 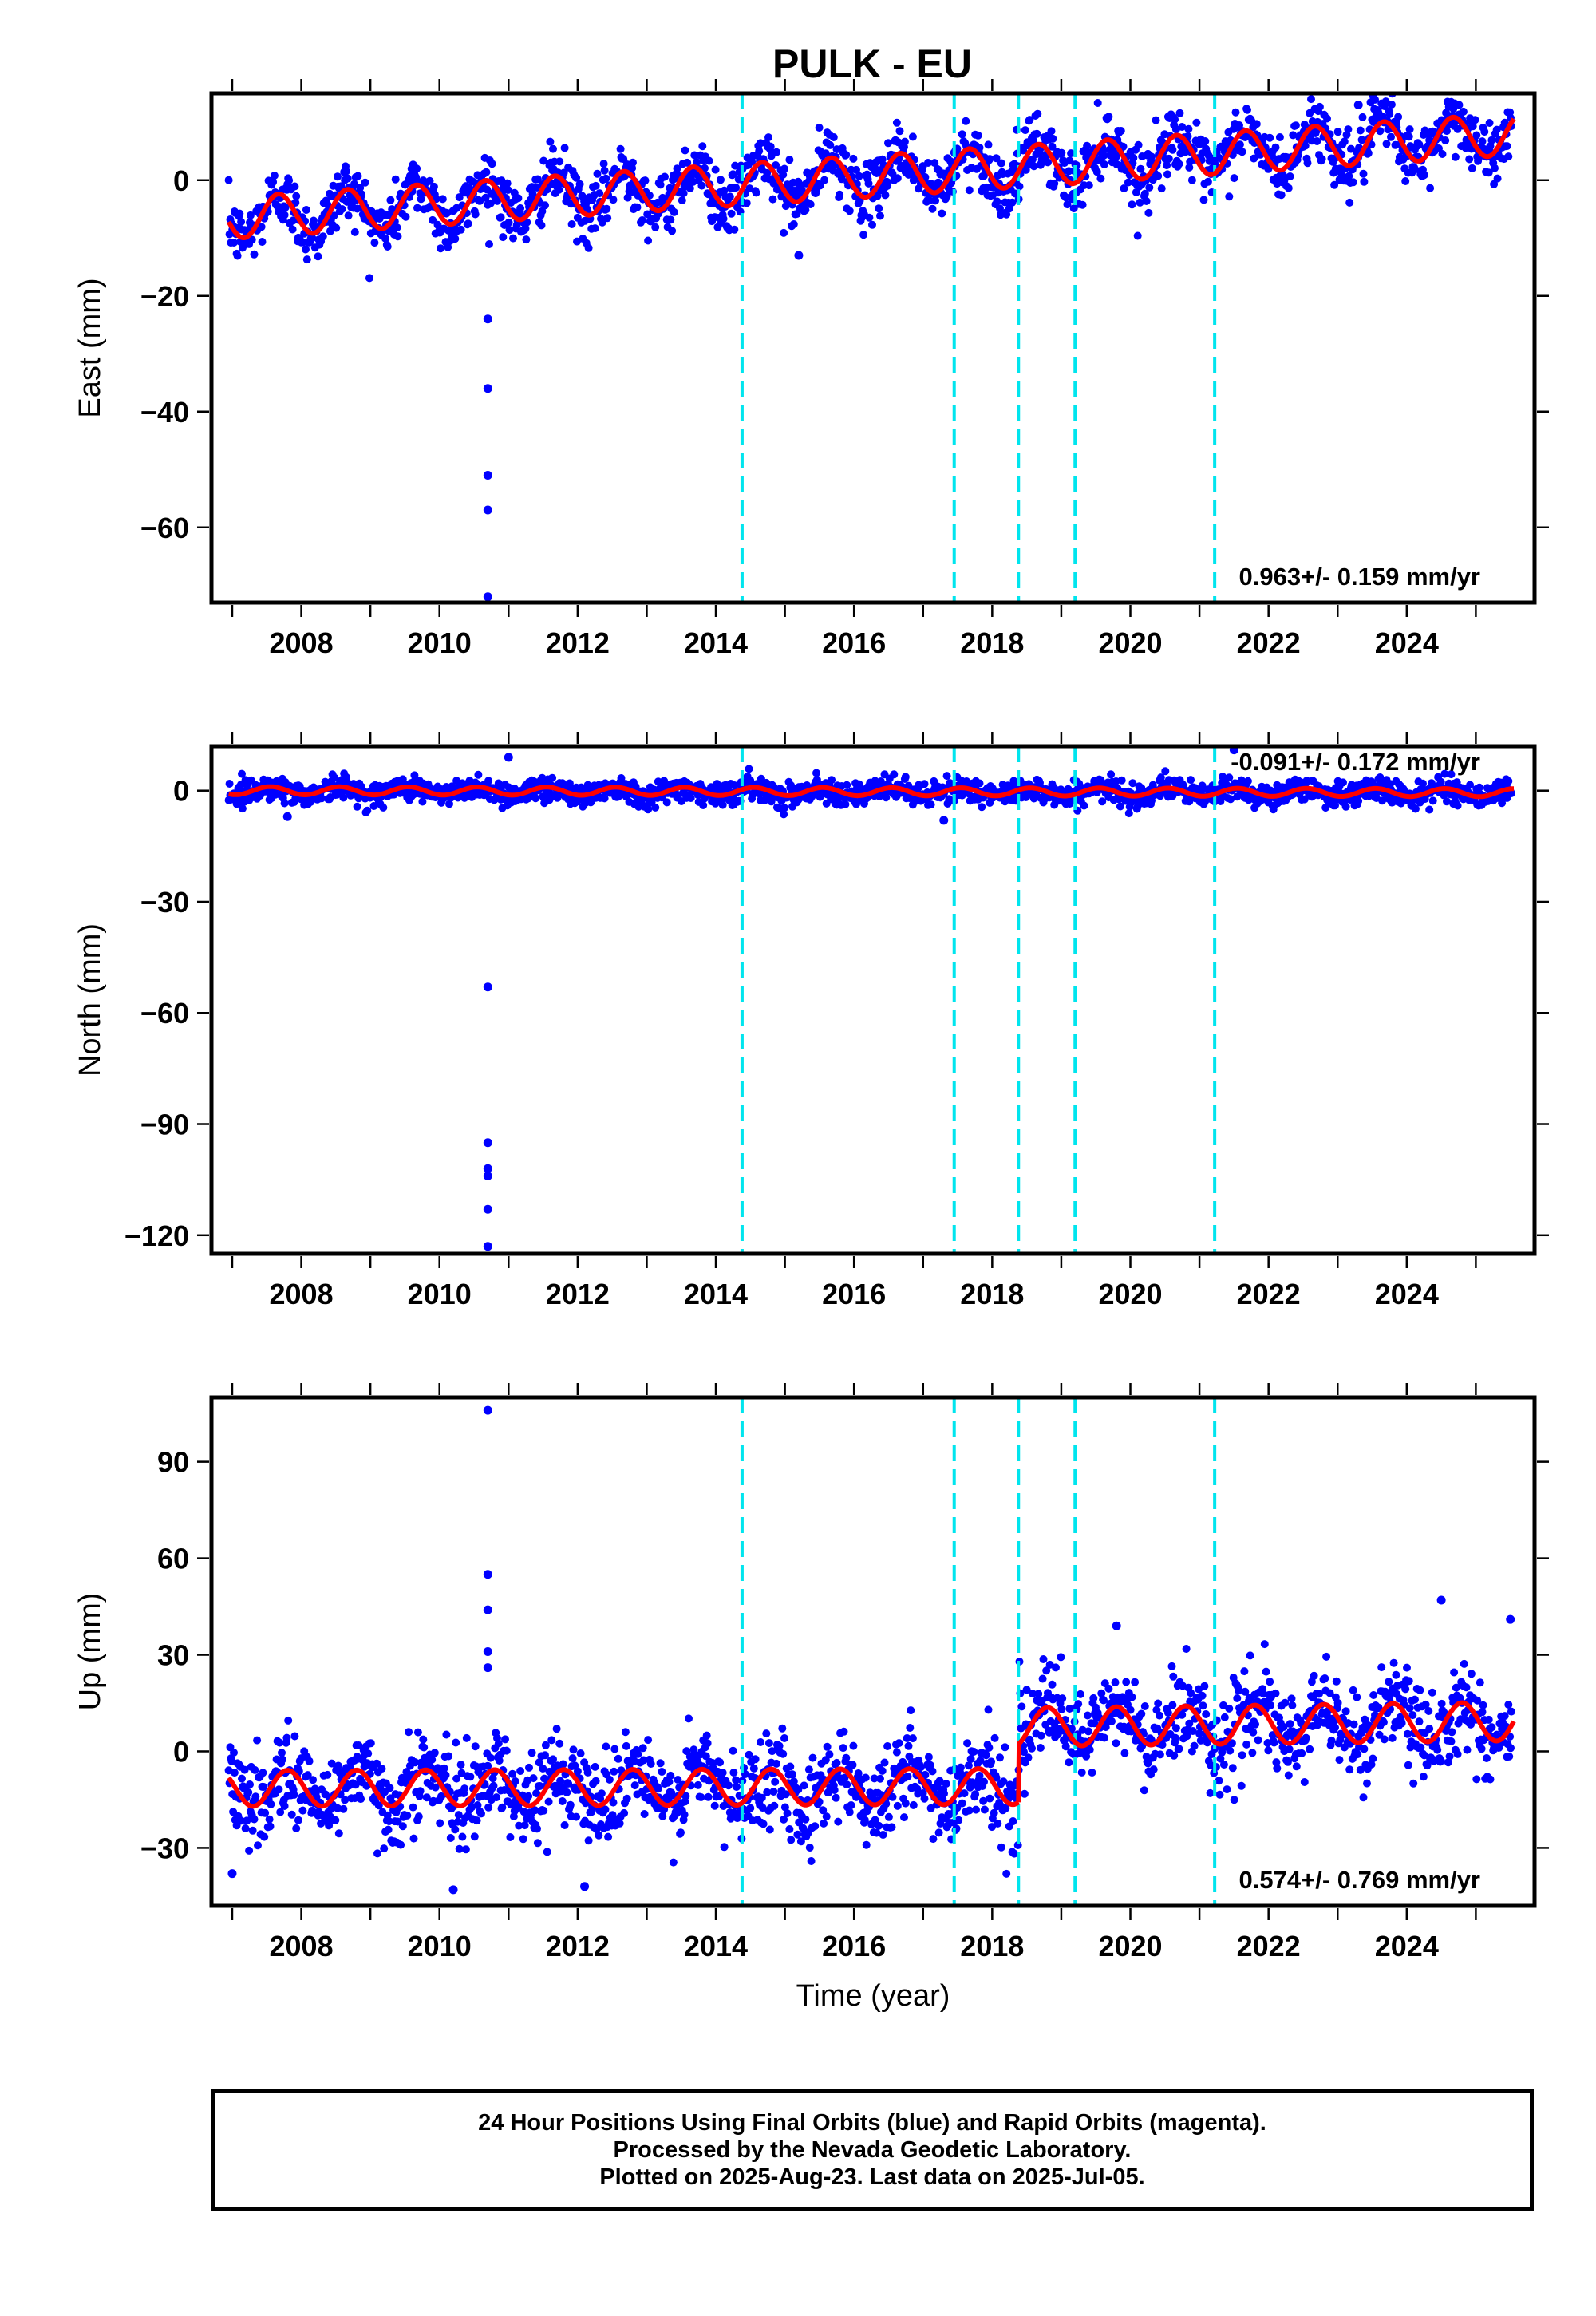 What do you see at coordinates (90, 1000) in the screenshot?
I see `y-axis-label: North (mm)` at bounding box center [90, 1000].